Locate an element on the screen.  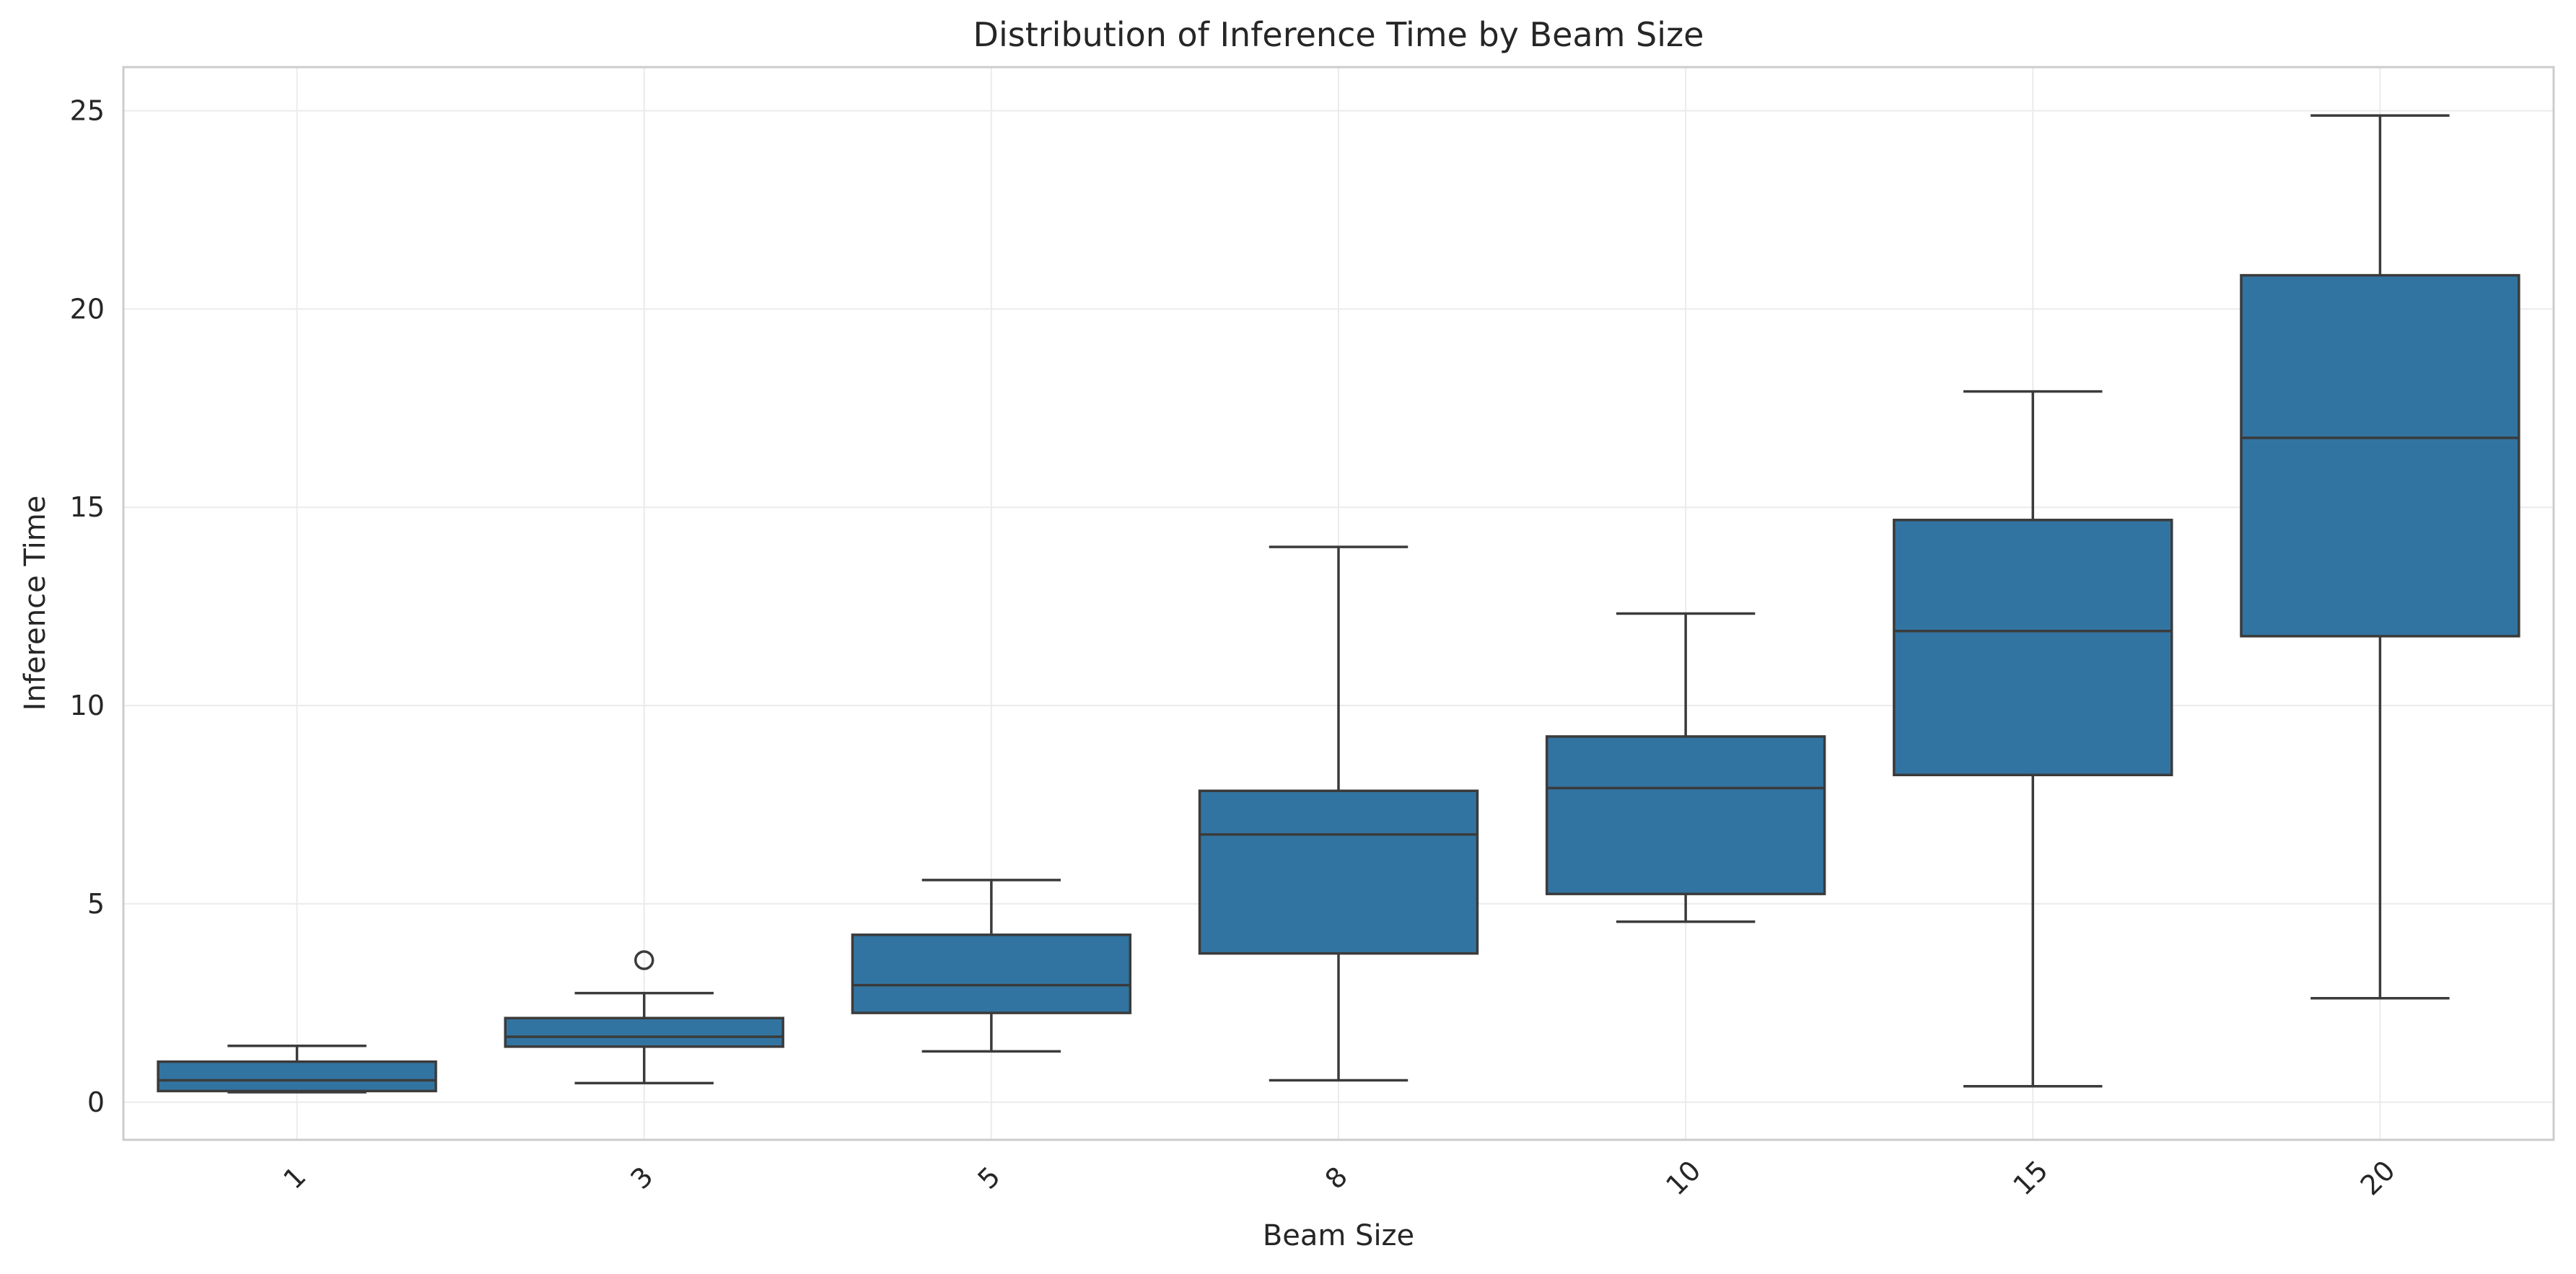
x-axis-label: Beam Size is located at coordinates (1338, 1236).